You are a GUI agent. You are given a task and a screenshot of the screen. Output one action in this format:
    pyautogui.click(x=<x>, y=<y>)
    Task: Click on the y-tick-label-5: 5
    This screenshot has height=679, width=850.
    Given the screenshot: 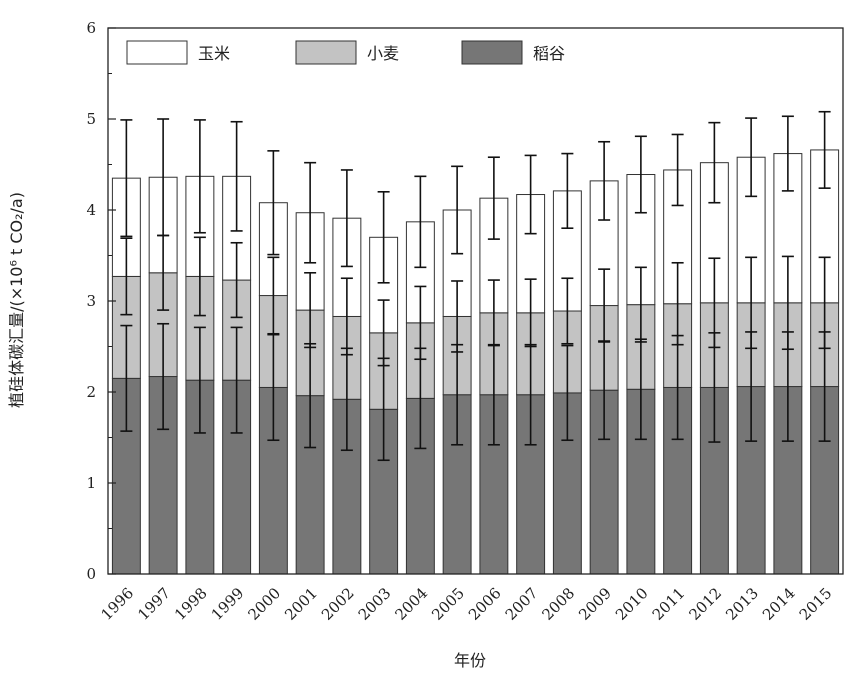 What is the action you would take?
    pyautogui.click(x=91, y=119)
    